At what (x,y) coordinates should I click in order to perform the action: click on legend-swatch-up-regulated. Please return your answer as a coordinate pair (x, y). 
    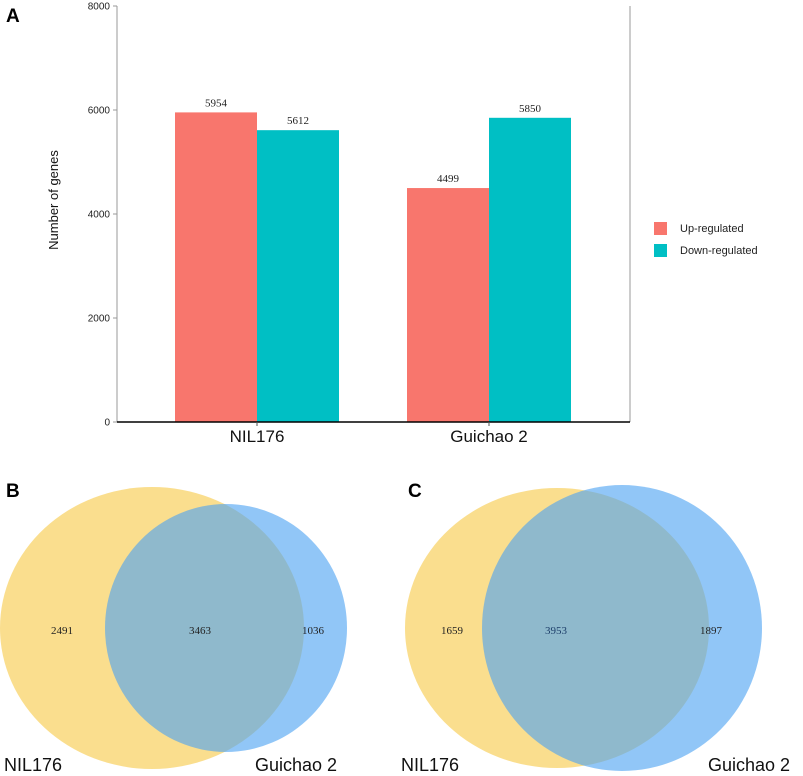
    Looking at the image, I should click on (660, 228).